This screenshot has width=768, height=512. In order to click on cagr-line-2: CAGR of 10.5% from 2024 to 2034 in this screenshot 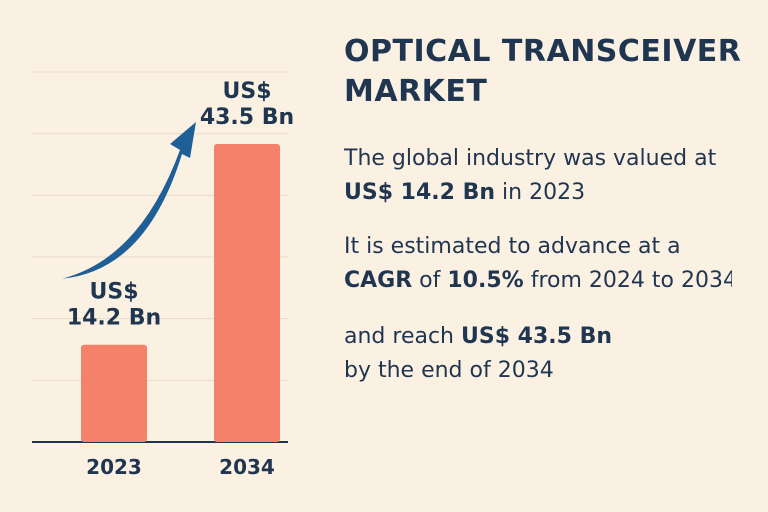, I will do `click(538, 281)`.